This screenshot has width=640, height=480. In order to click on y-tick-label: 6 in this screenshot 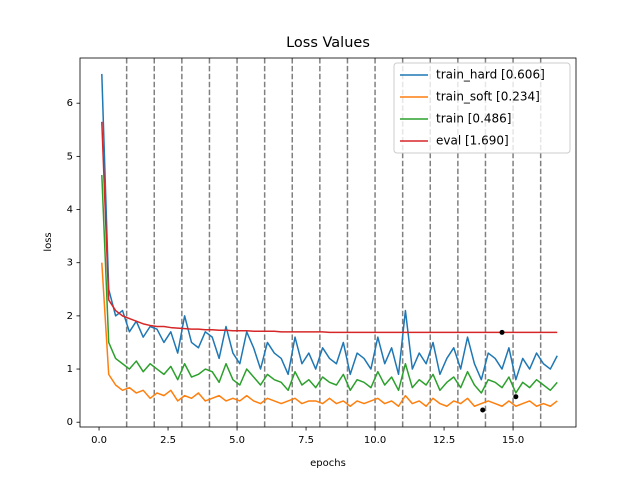, I will do `click(70, 103)`.